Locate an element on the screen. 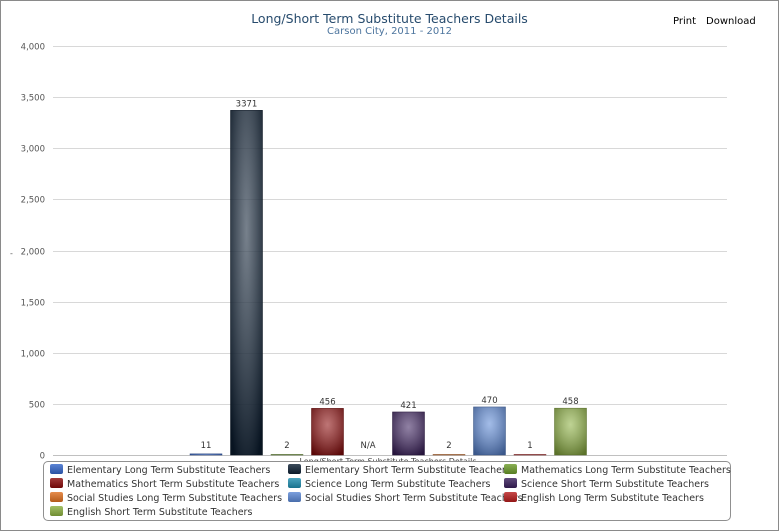  y-tick-label: 1,000 is located at coordinates (33, 355).